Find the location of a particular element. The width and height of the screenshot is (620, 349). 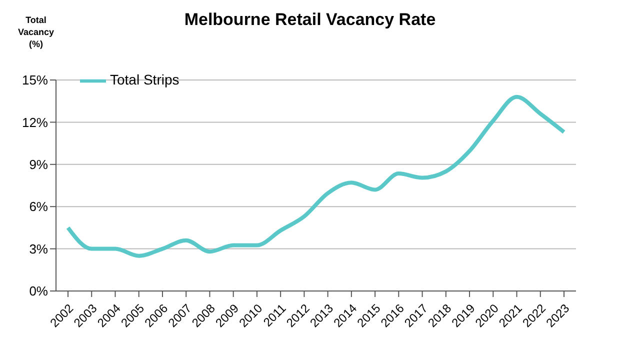

y-tick-label: 3% is located at coordinates (38, 248).